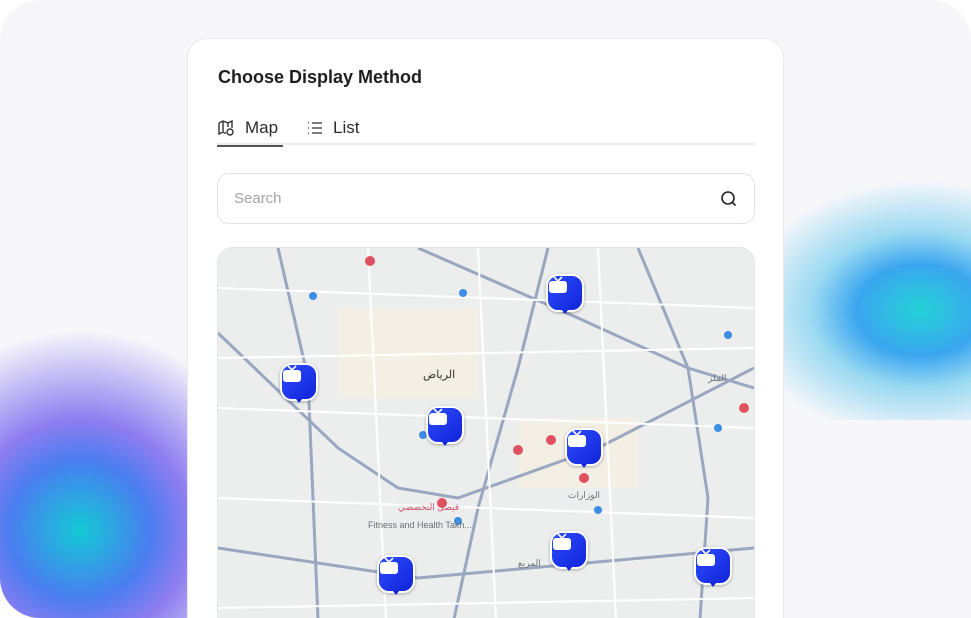 The image size is (971, 618). I want to click on search-field, so click(486, 198).